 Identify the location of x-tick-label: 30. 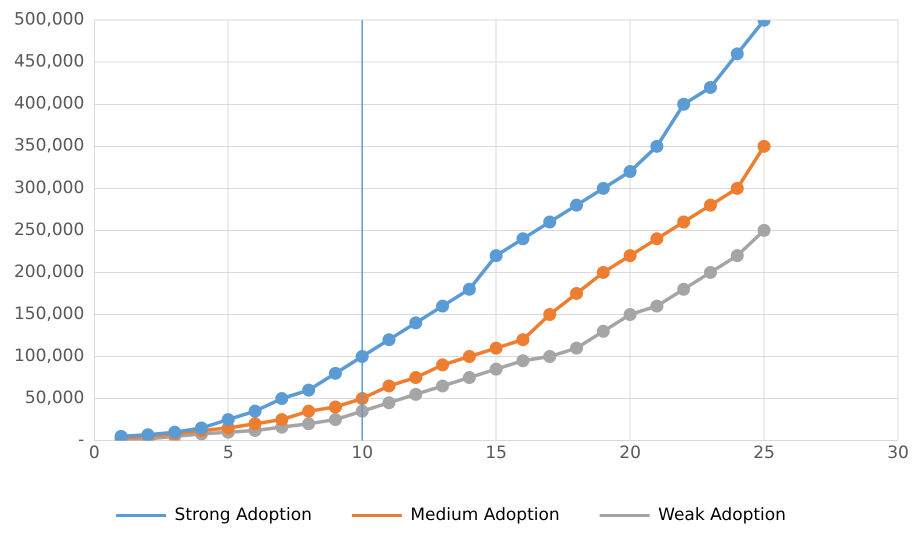
(898, 453).